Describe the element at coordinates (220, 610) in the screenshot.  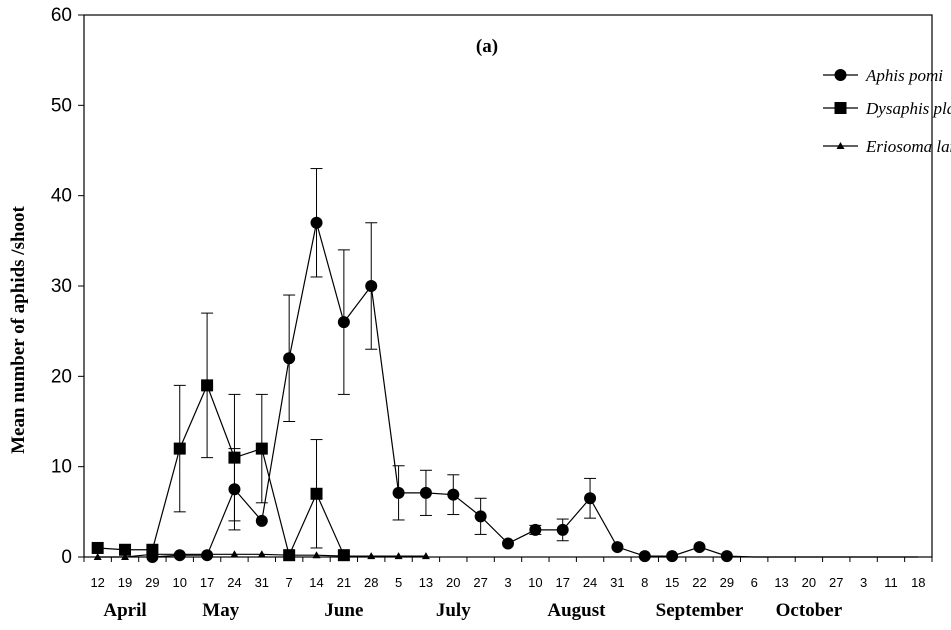
I see `month-label: May` at that location.